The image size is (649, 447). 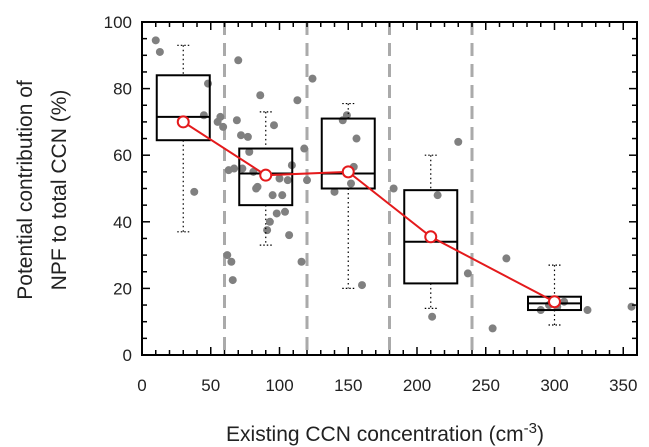 I want to click on y-tick-label: 20, so click(x=122, y=288).